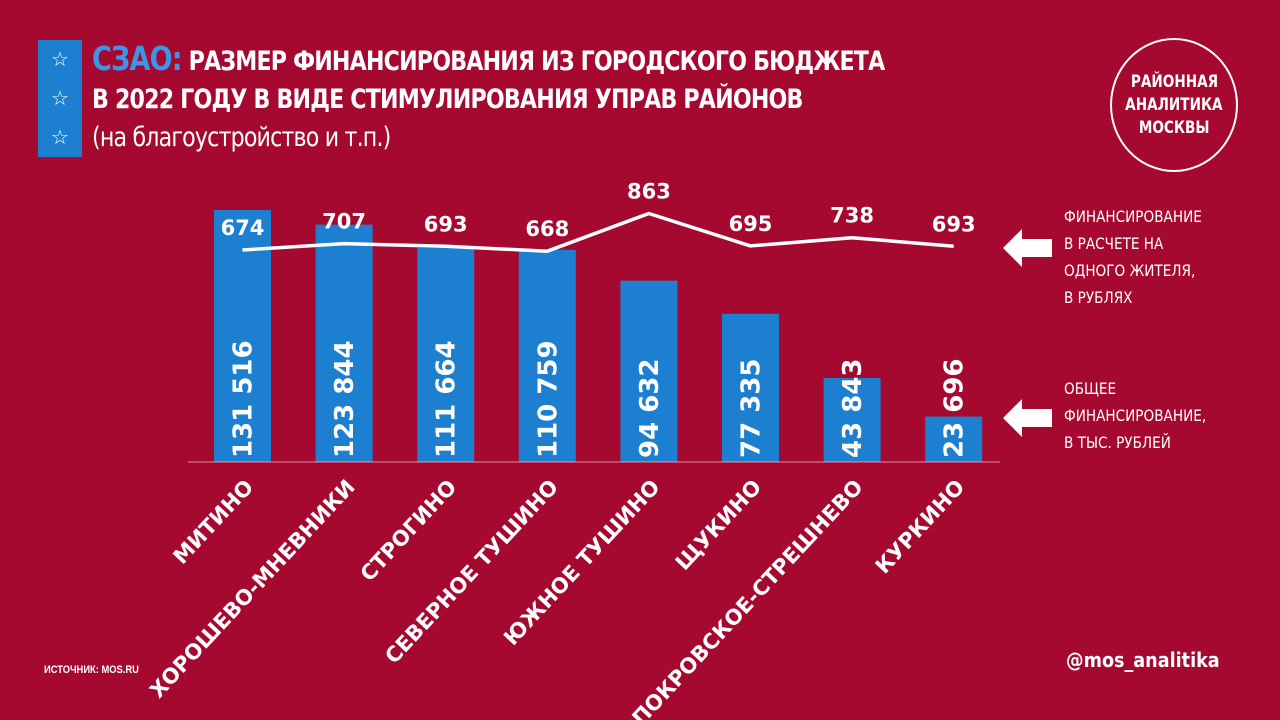  I want to click on category-label: КУРКИНО, so click(920, 526).